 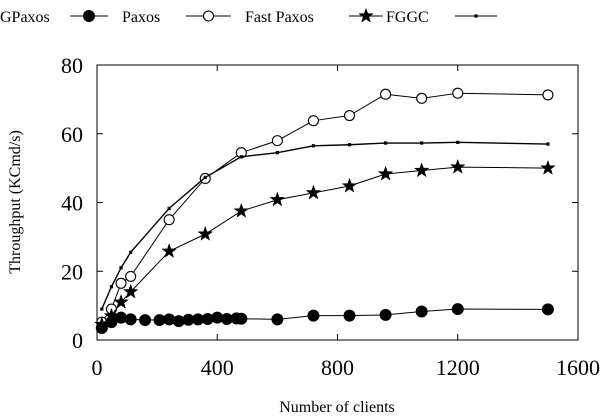 I want to click on legend-marker-fggc, so click(x=476, y=16).